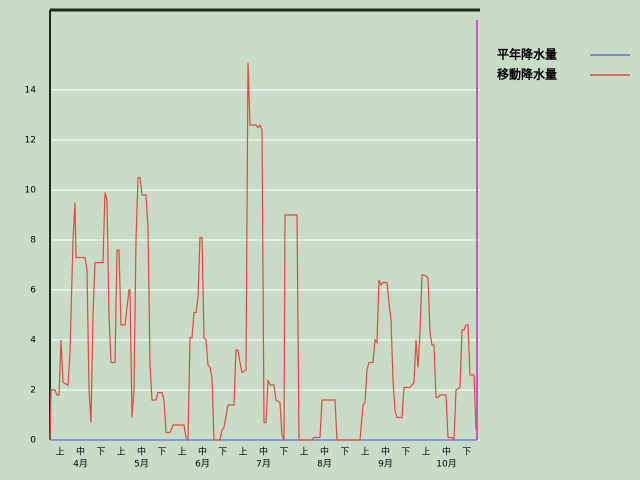  Describe the element at coordinates (33, 241) in the screenshot. I see `y-tick-label: 8` at that location.